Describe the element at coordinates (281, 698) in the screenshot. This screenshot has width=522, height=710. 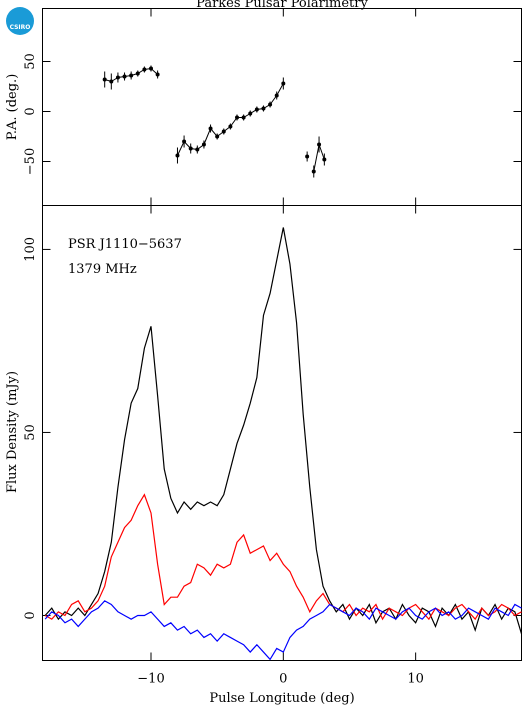
I see `x-axis-label: Pulse Longitude (deg)` at that location.